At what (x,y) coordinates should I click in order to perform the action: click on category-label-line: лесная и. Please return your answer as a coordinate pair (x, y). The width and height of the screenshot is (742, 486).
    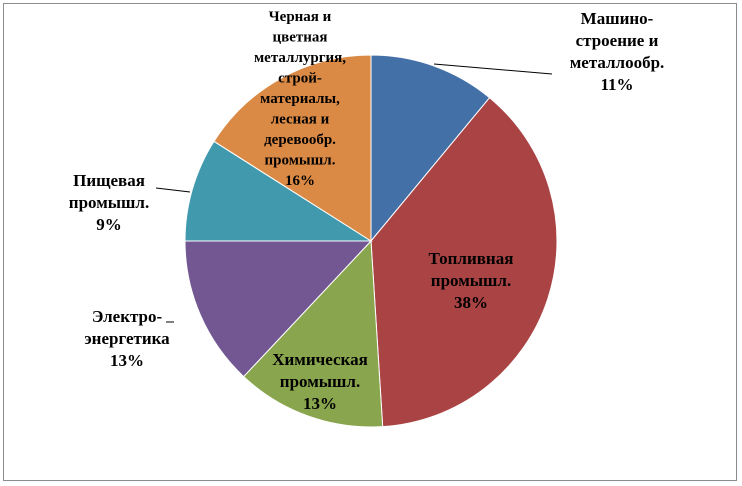
    Looking at the image, I should click on (300, 120).